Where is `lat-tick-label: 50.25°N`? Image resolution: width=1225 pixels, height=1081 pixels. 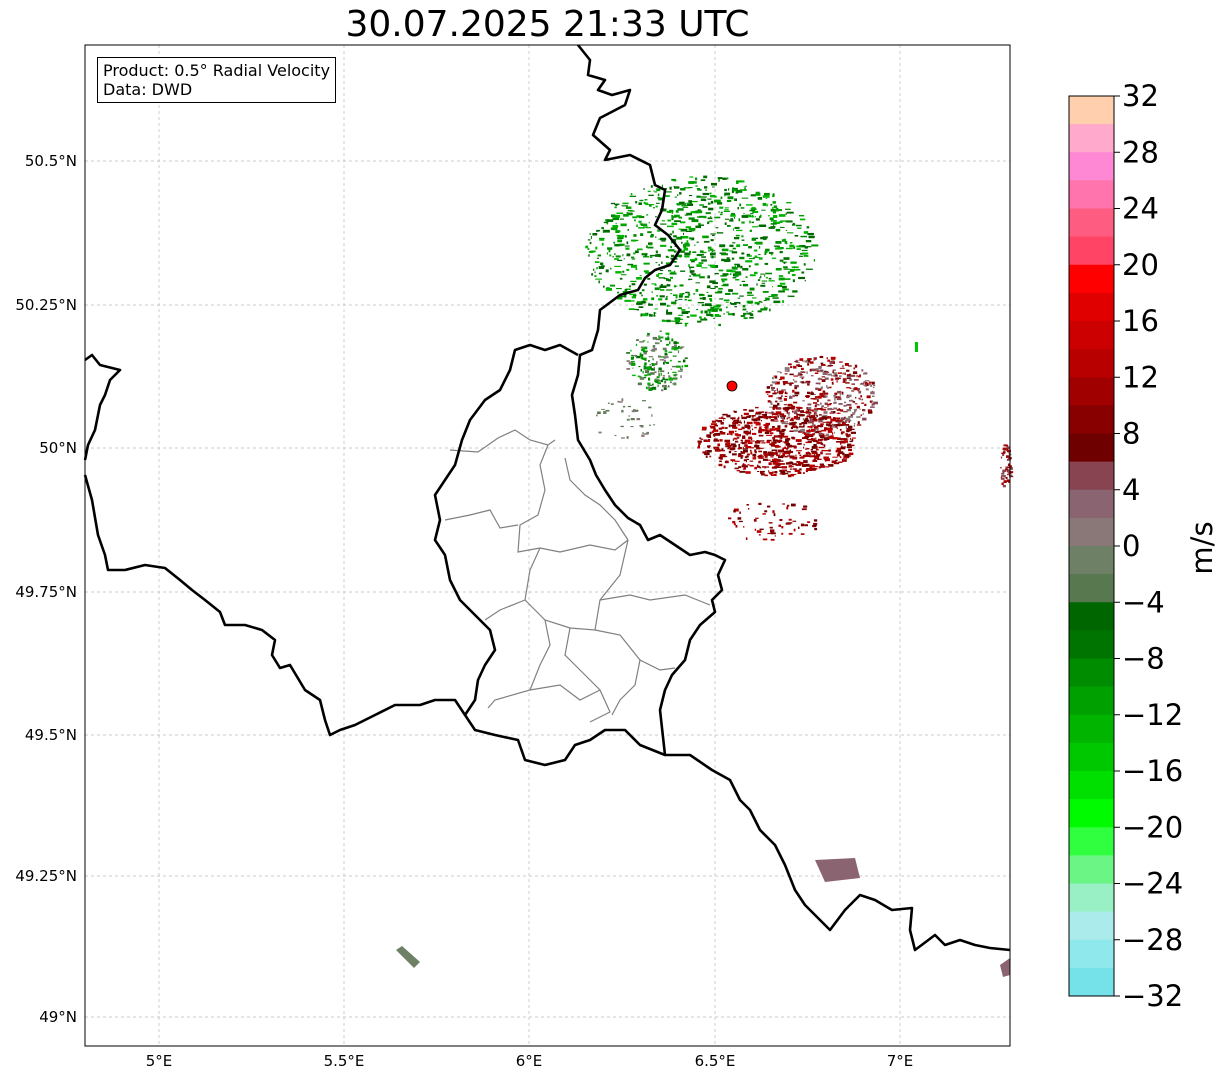
lat-tick-label: 50.25°N is located at coordinates (46, 305).